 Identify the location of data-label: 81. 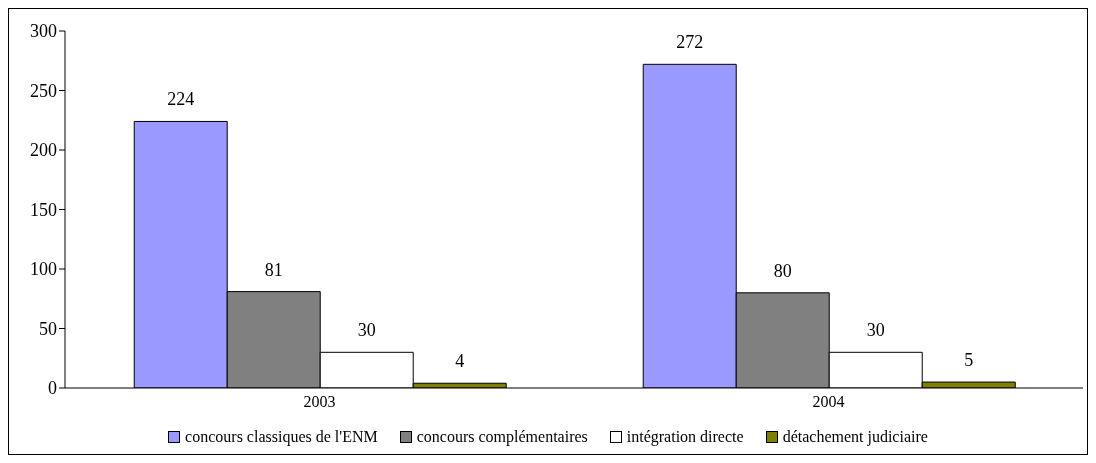
(273, 269).